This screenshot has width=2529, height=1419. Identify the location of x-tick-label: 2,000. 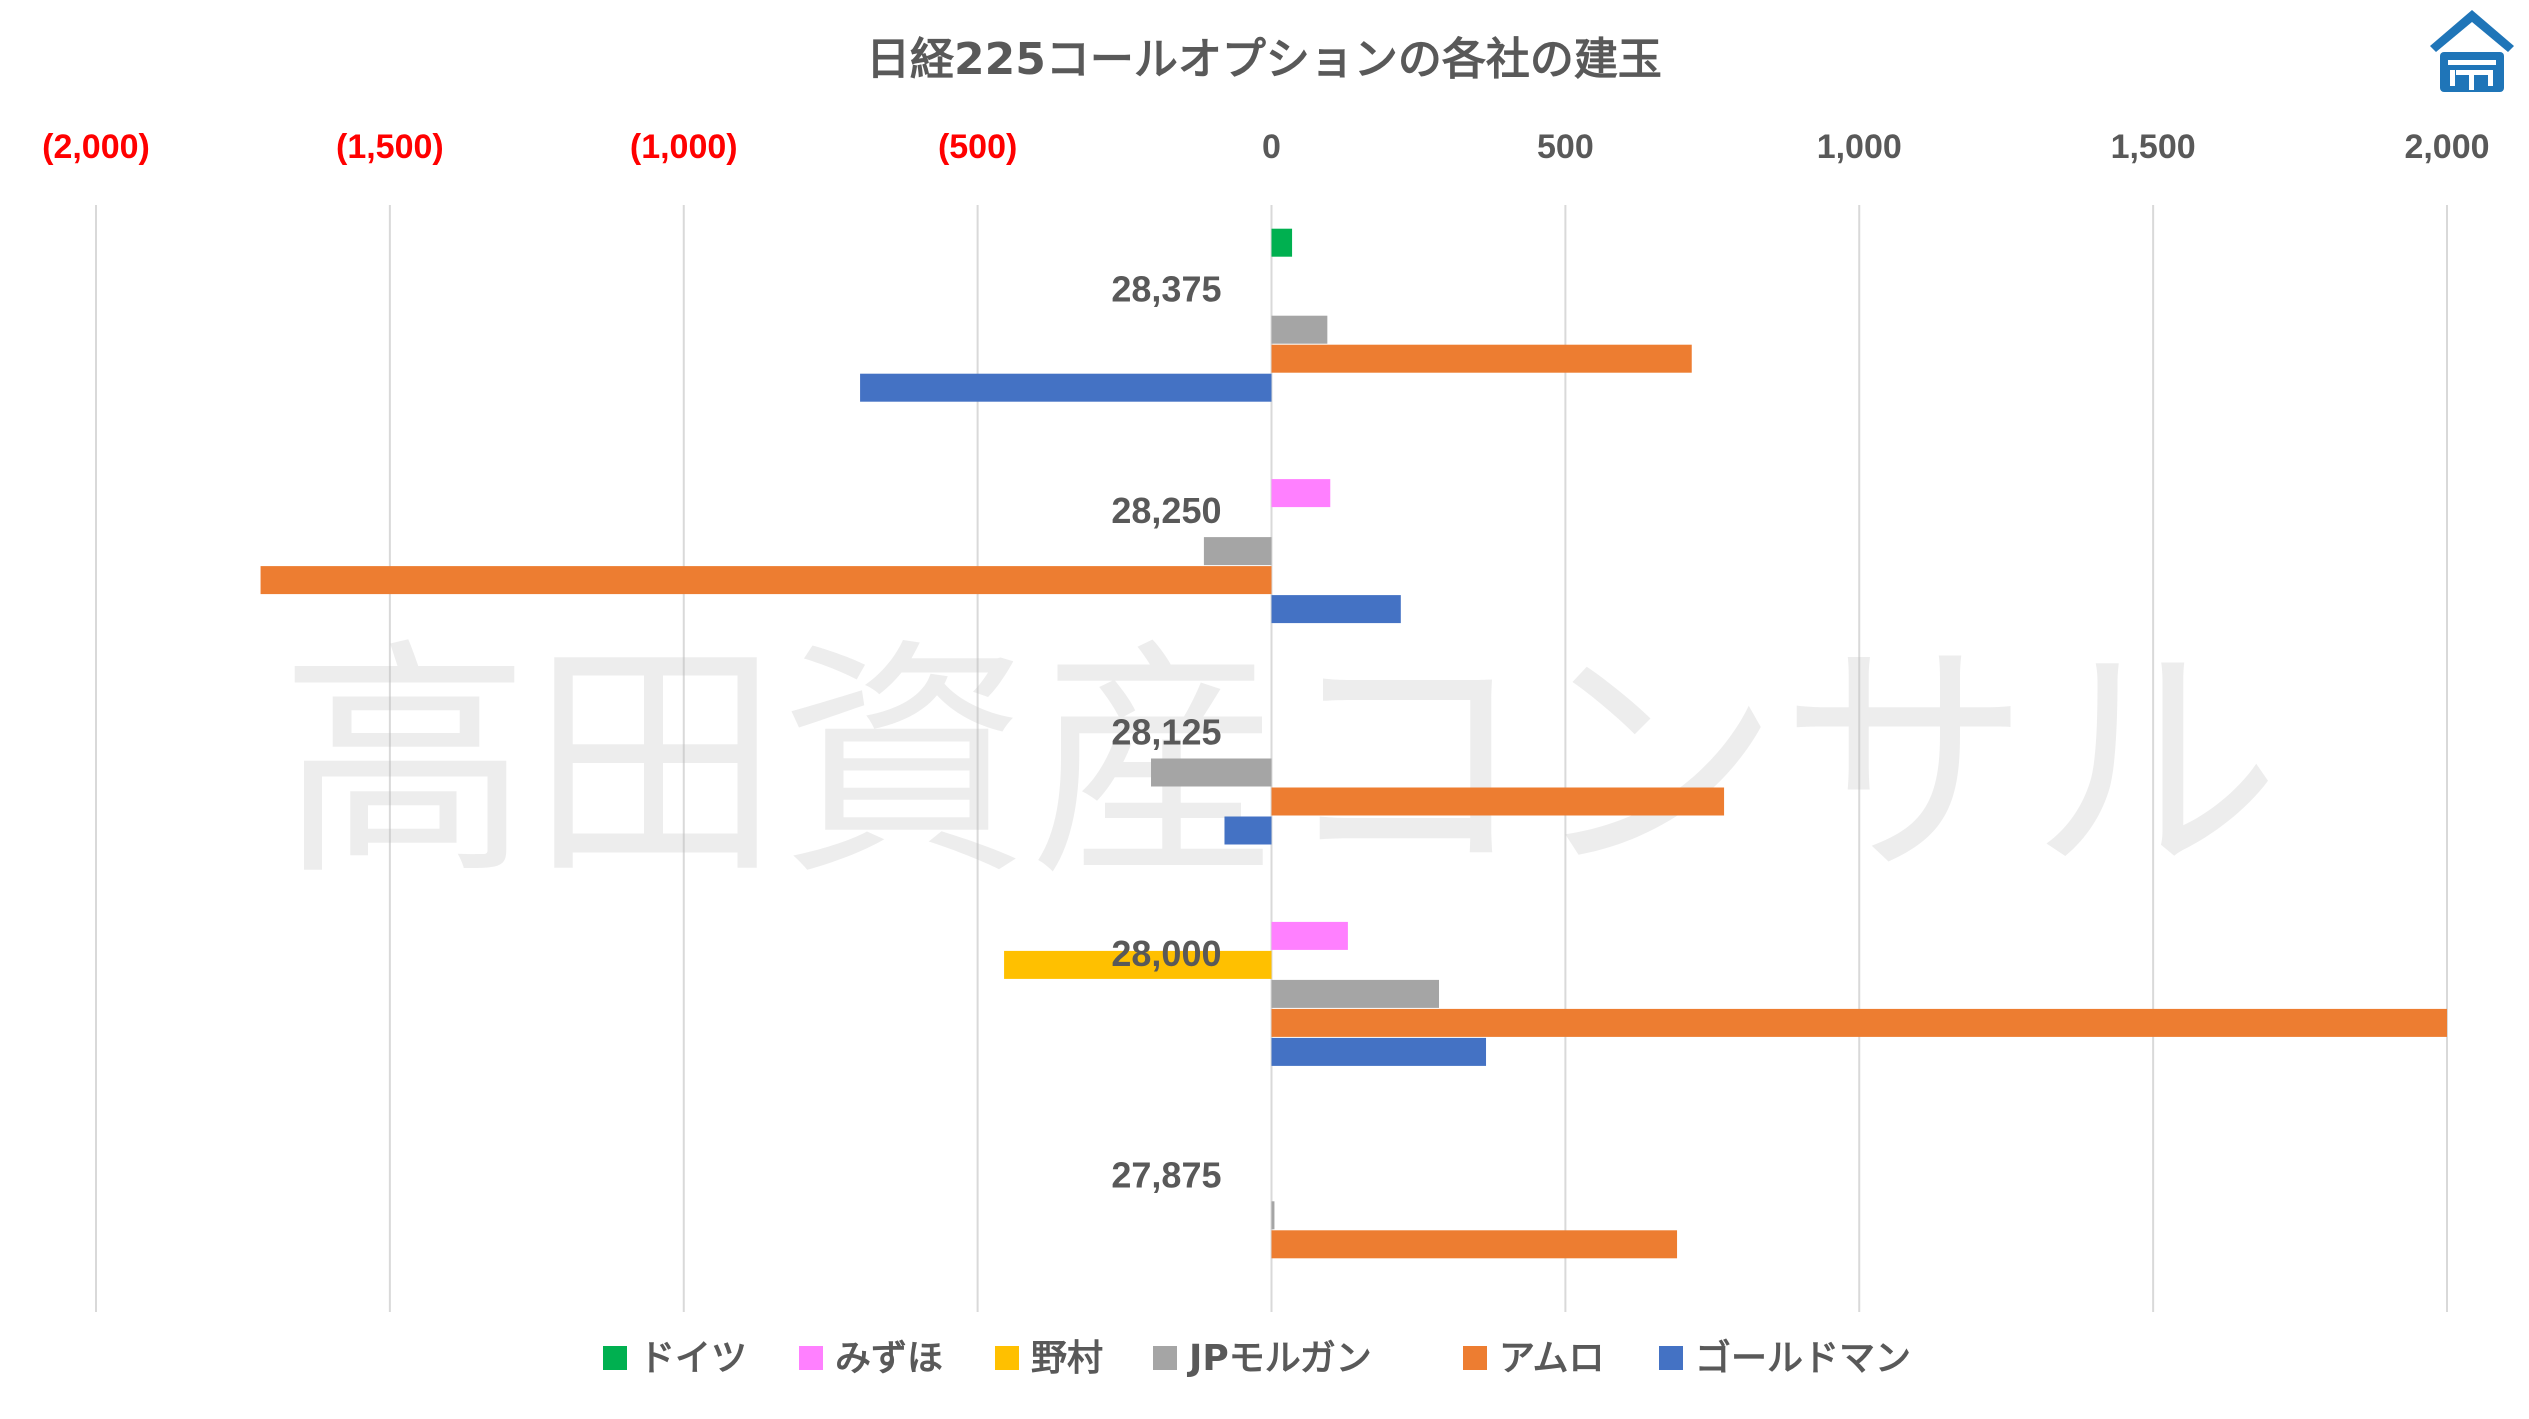
(2446, 147).